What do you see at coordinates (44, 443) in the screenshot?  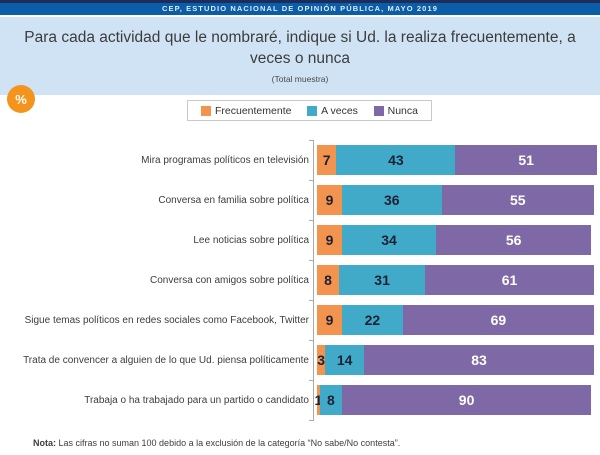 I see `footnote-label: Nota:` at bounding box center [44, 443].